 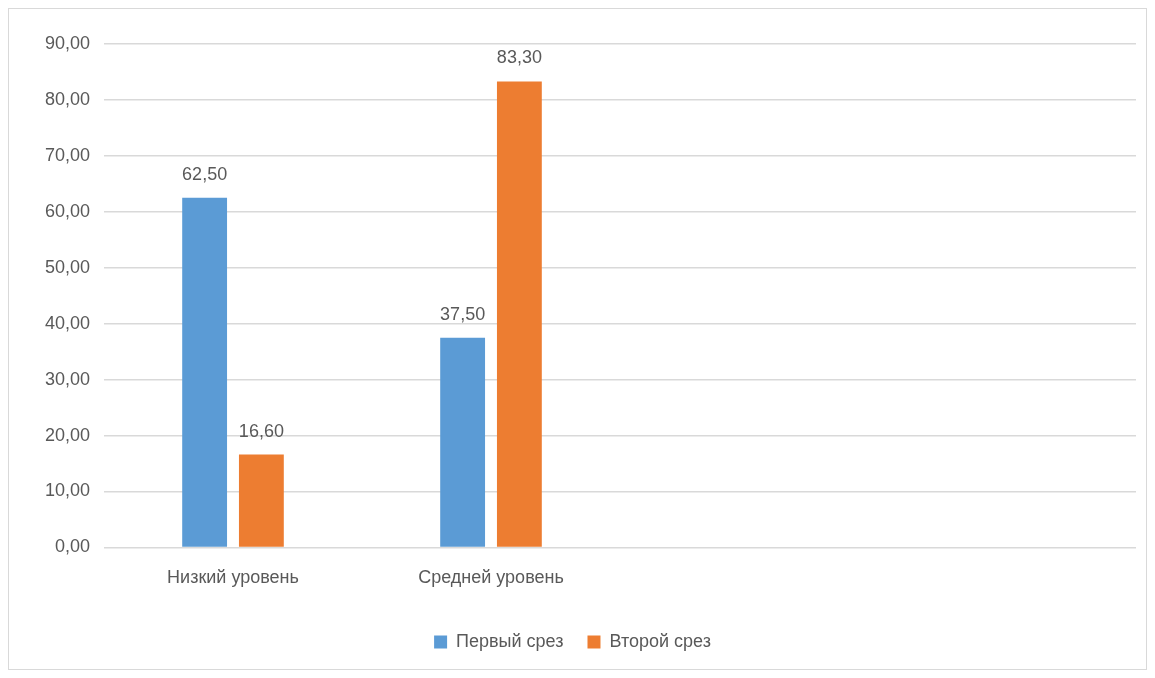 I want to click on legend-label: Первый срез, so click(x=510, y=640).